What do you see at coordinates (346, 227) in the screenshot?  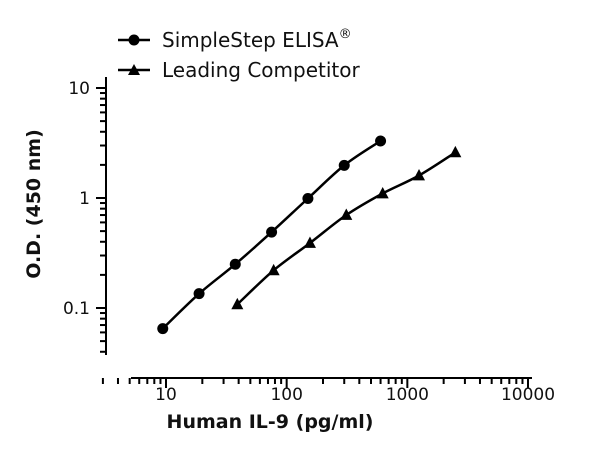 I see `series-competitor` at bounding box center [346, 227].